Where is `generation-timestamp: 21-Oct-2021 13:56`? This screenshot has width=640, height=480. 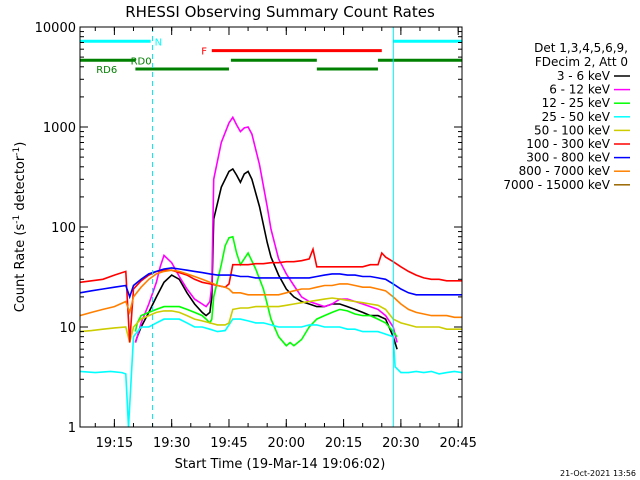
generation-timestamp: 21-Oct-2021 13:56 is located at coordinates (598, 473).